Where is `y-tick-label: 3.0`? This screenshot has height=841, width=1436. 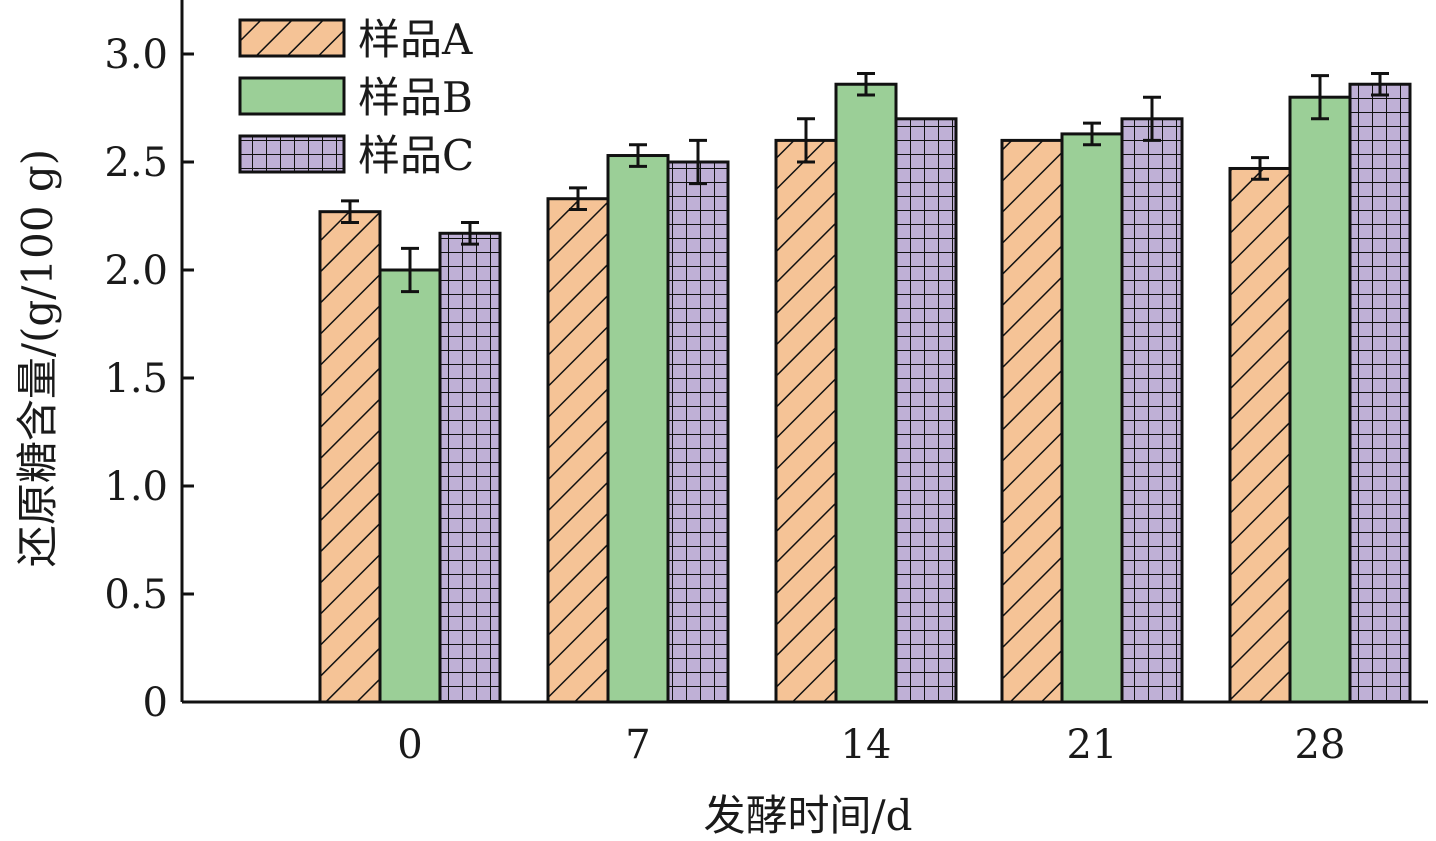
y-tick-label: 3.0 is located at coordinates (136, 55).